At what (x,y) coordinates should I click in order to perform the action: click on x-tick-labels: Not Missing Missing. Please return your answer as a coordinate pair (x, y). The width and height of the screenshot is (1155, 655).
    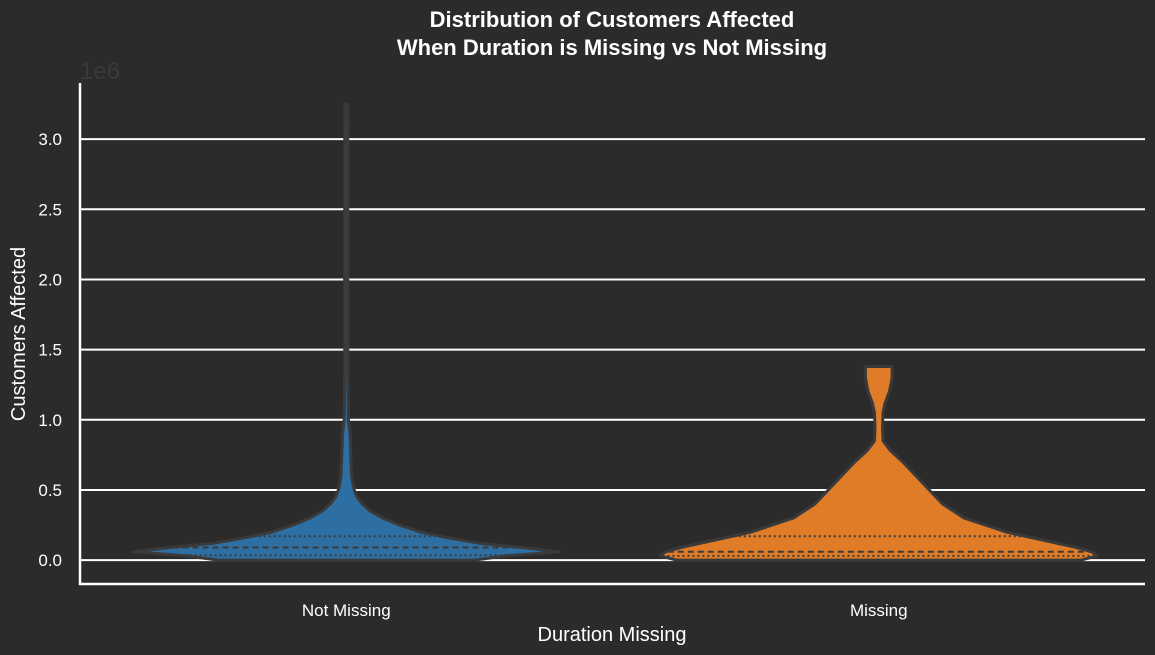
    Looking at the image, I should click on (605, 610).